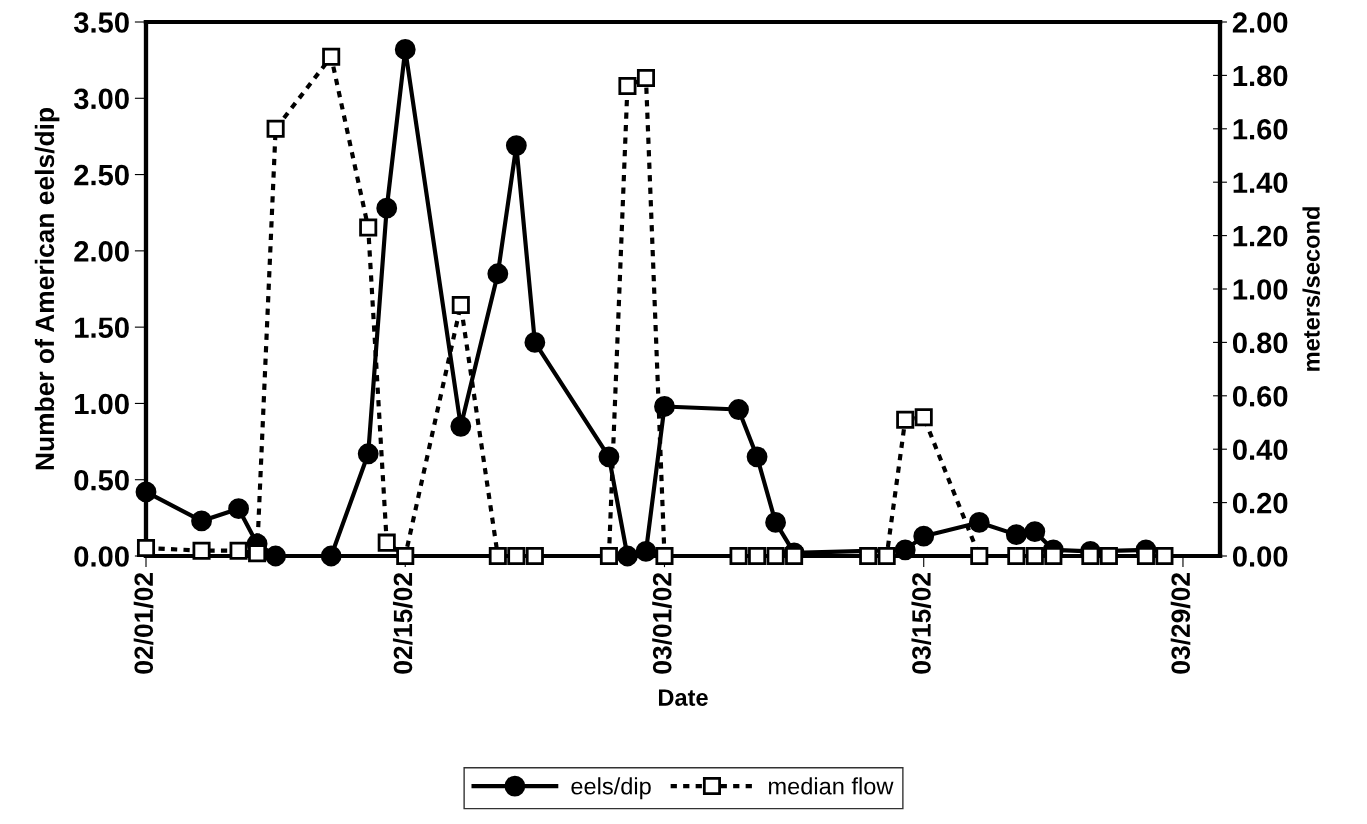  I want to click on x-tick-label: 02/15/02, so click(402, 623).